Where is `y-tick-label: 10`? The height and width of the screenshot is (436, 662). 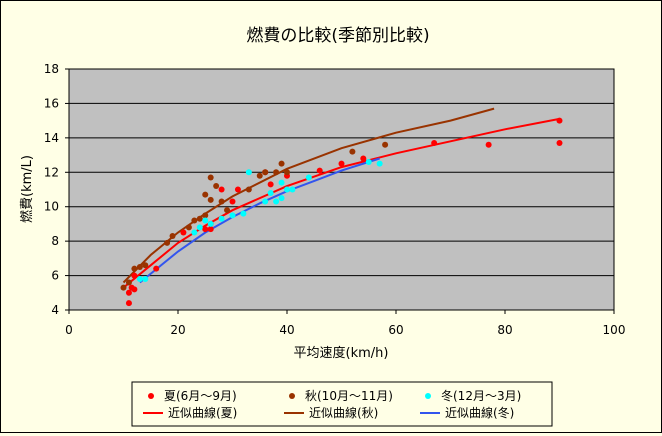
y-tick-label: 10 is located at coordinates (51, 207).